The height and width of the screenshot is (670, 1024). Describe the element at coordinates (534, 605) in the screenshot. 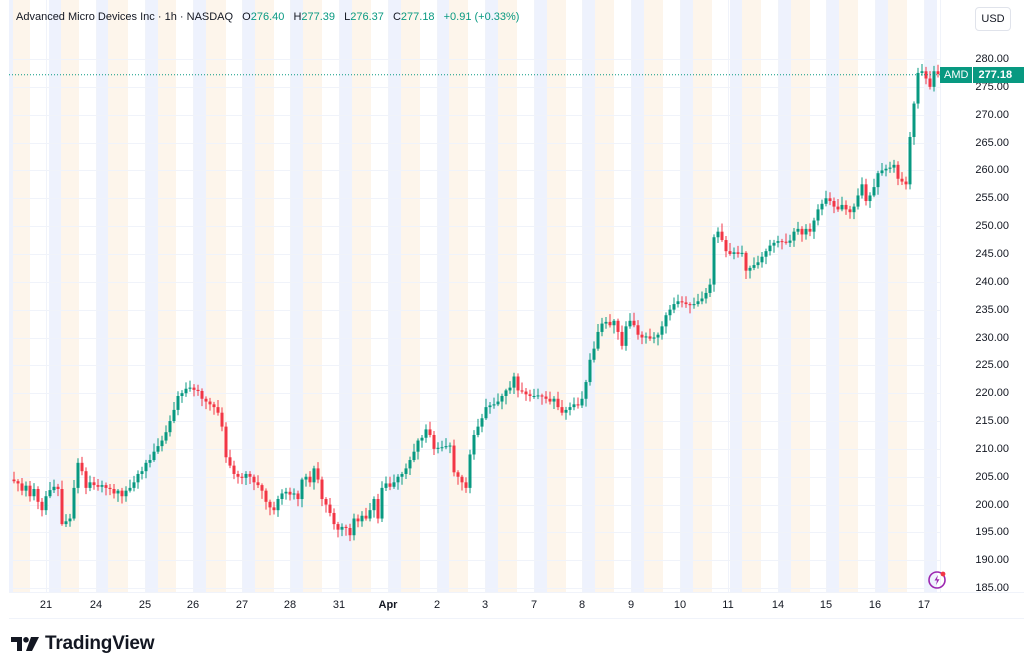

I see `date-tick-label: 7` at that location.